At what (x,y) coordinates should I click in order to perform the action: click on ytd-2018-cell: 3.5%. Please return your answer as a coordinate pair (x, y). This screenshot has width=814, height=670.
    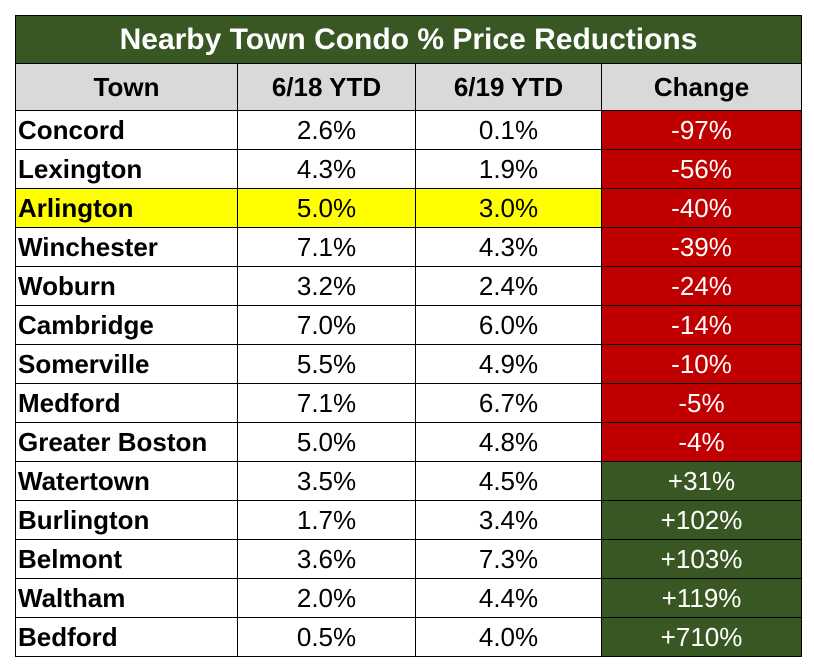
    Looking at the image, I should click on (326, 481).